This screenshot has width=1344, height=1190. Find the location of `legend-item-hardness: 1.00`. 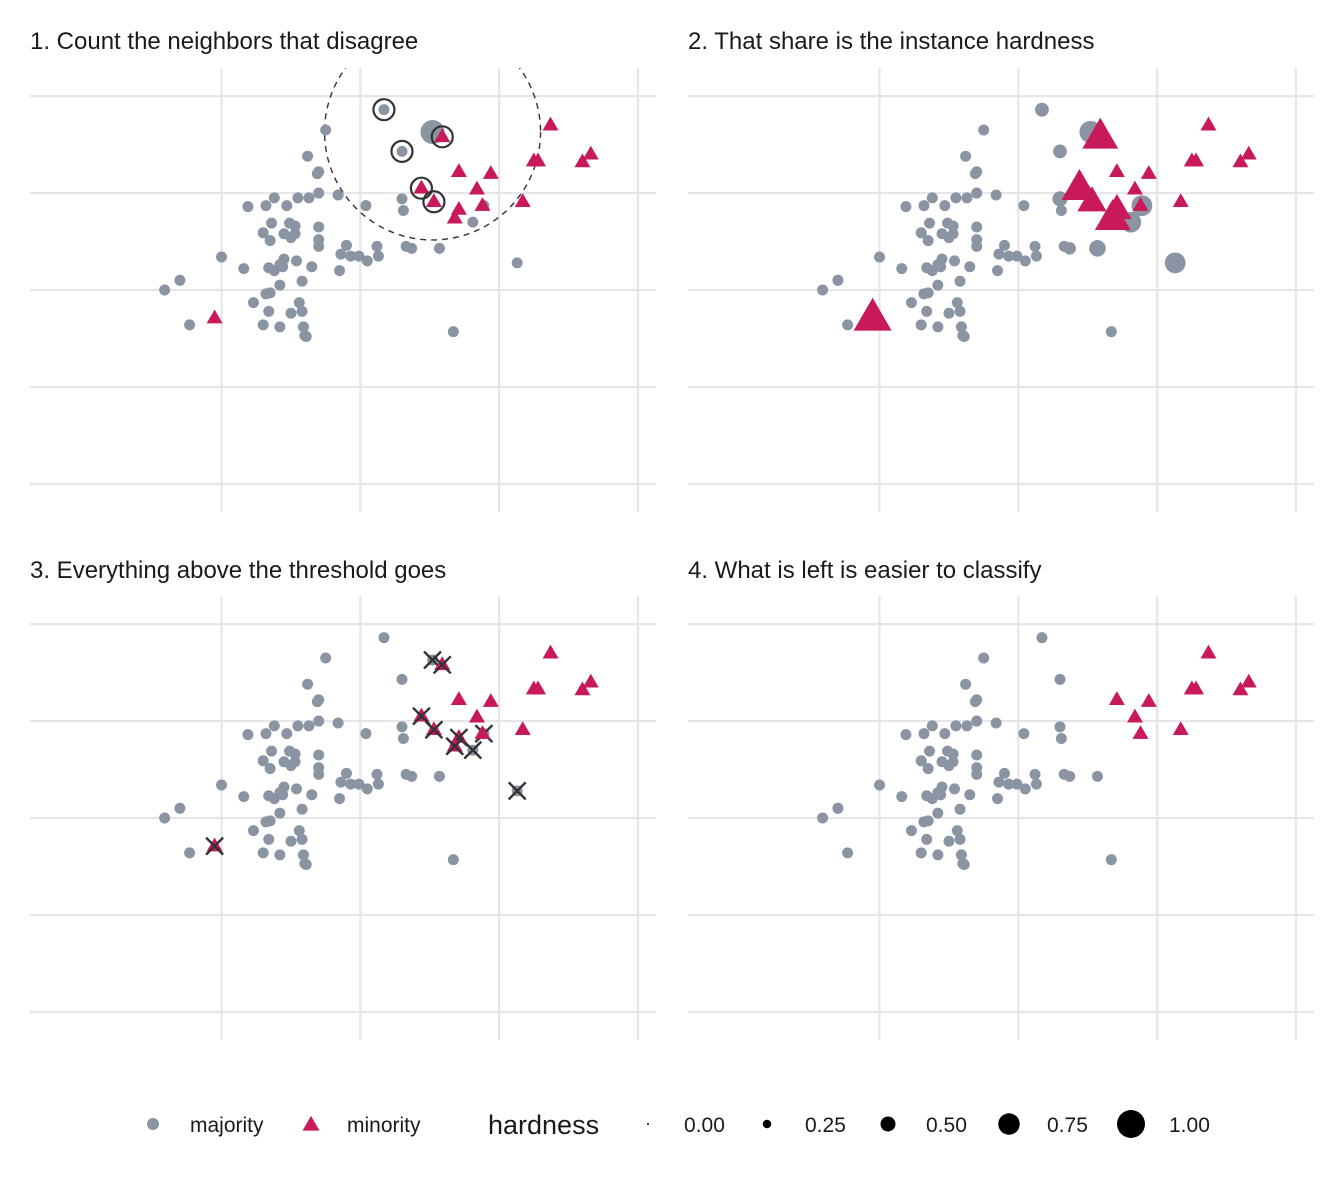

legend-item-hardness: 1.00 is located at coordinates (1163, 1124).